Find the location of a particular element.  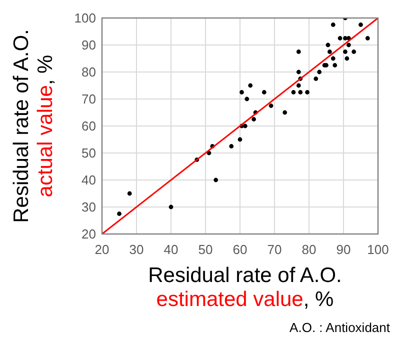

x-tick-label: 20 is located at coordinates (102, 249).